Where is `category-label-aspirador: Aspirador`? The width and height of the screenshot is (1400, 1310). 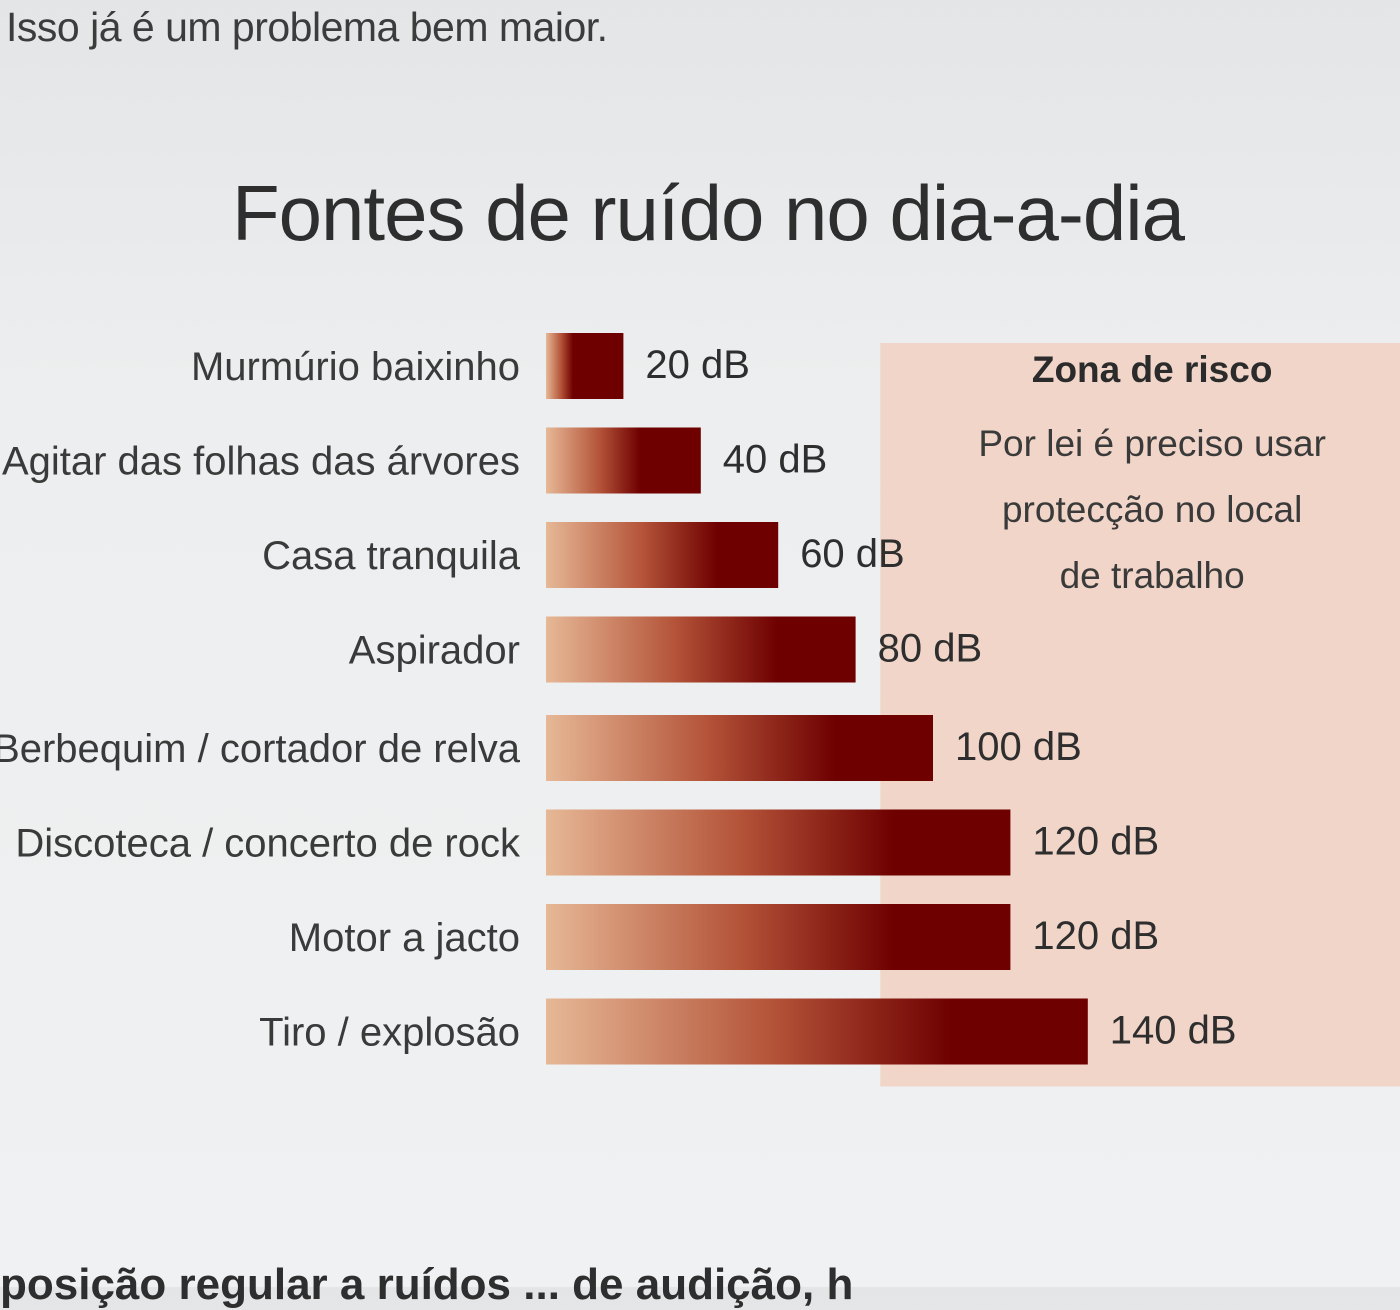 category-label-aspirador: Aspirador is located at coordinates (434, 651).